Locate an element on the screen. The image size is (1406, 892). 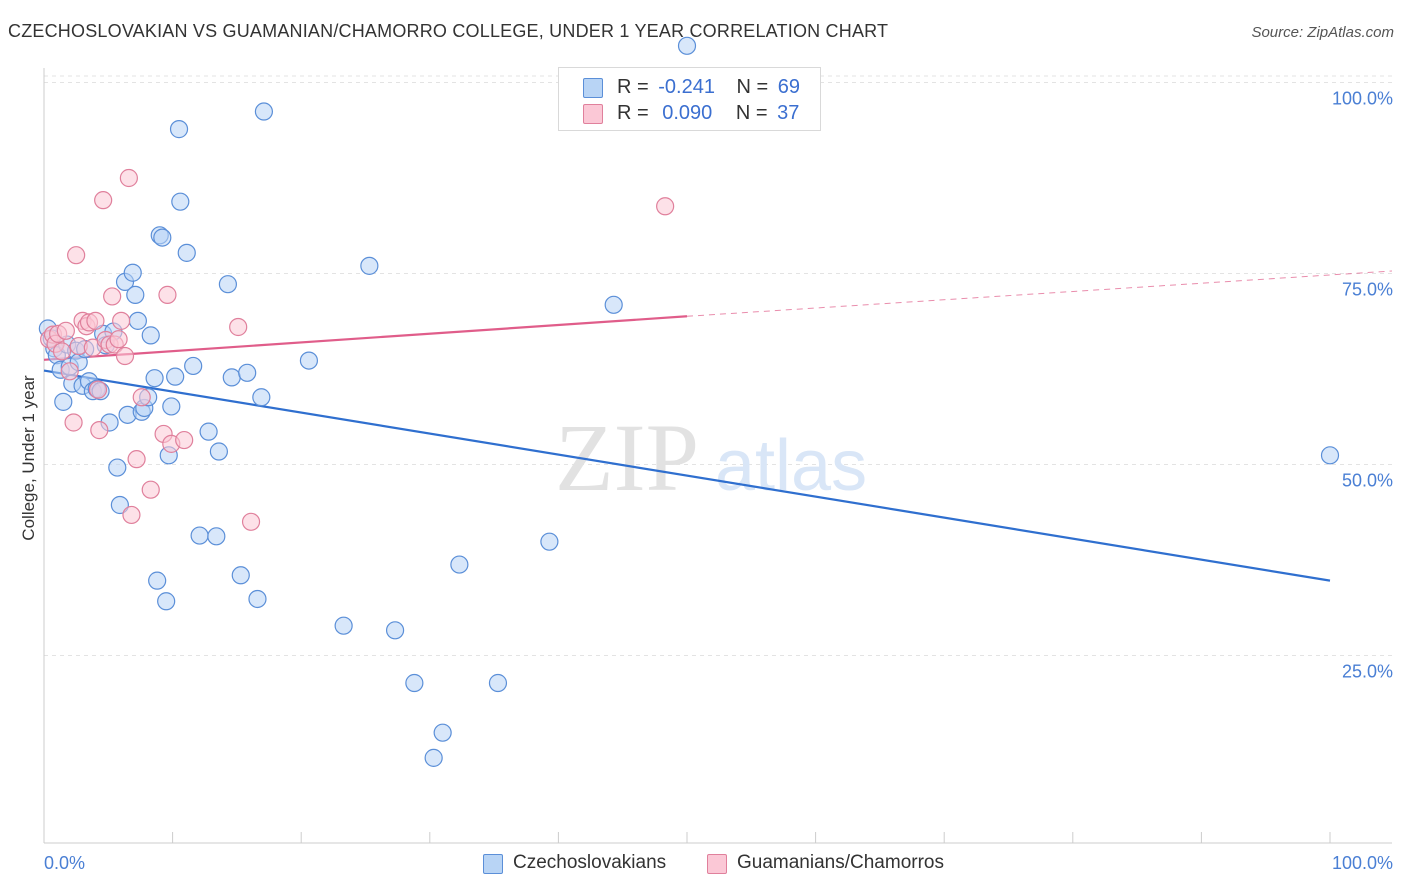
legend-text: R = 0.090 N = 37 is located at coordinates (708, 113).